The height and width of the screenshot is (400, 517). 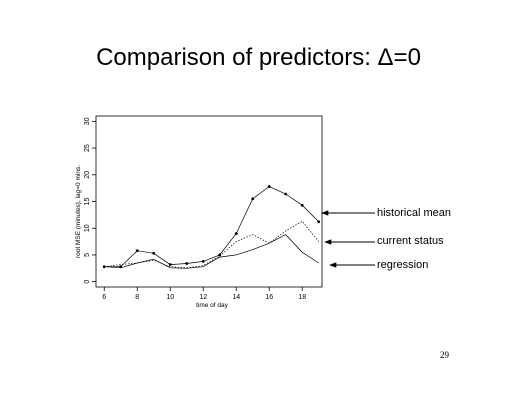 I want to click on x-tick-label: 12, so click(x=203, y=297).